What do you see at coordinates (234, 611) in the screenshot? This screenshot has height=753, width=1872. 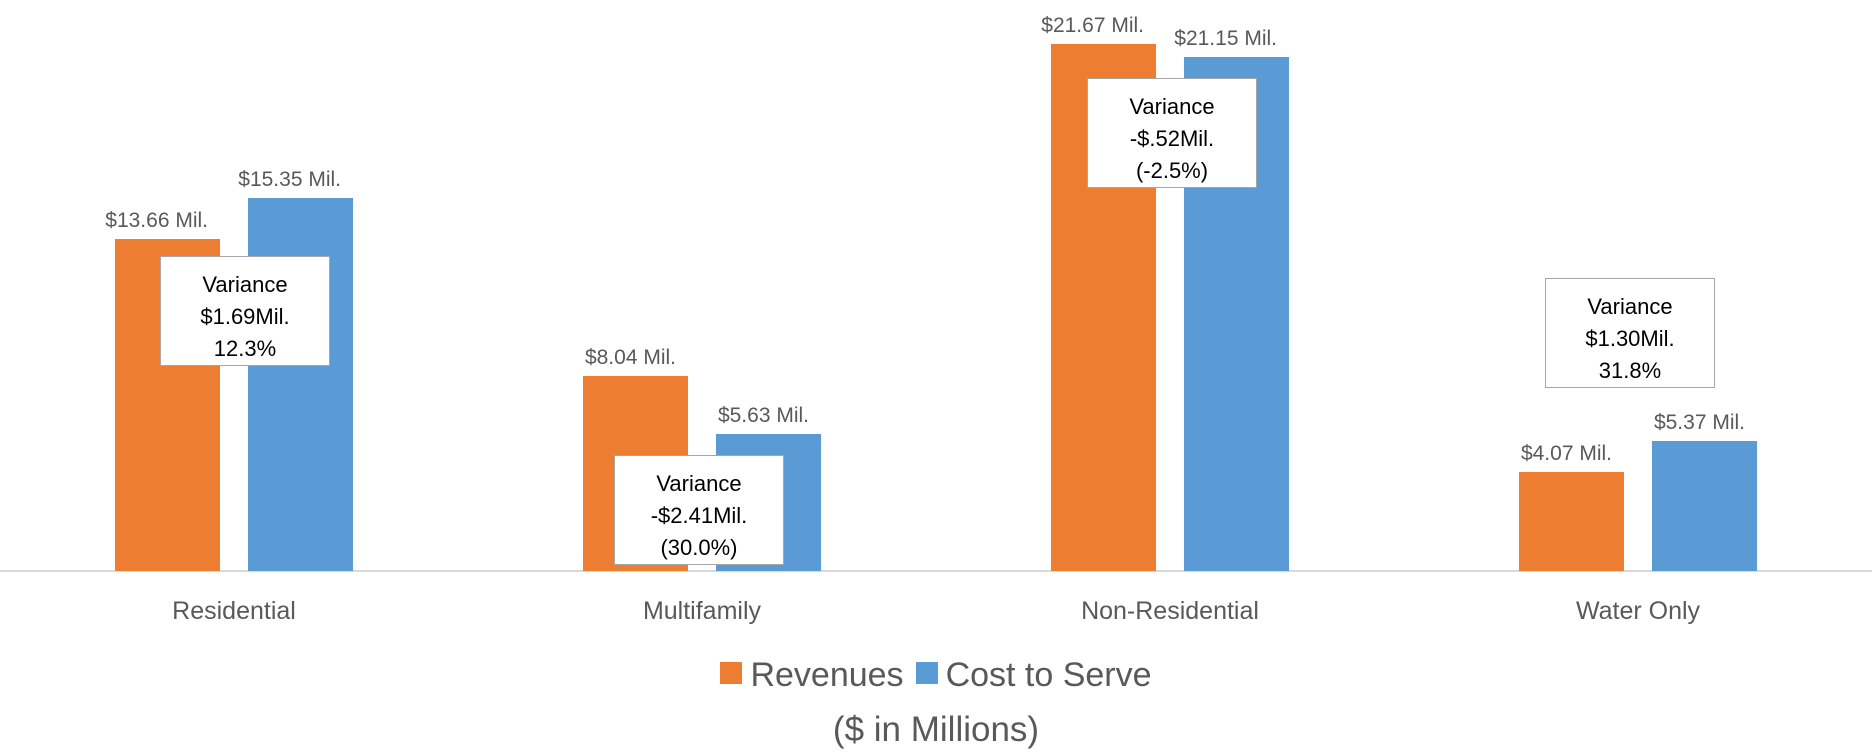 I see `x-tick-label: Residential` at bounding box center [234, 611].